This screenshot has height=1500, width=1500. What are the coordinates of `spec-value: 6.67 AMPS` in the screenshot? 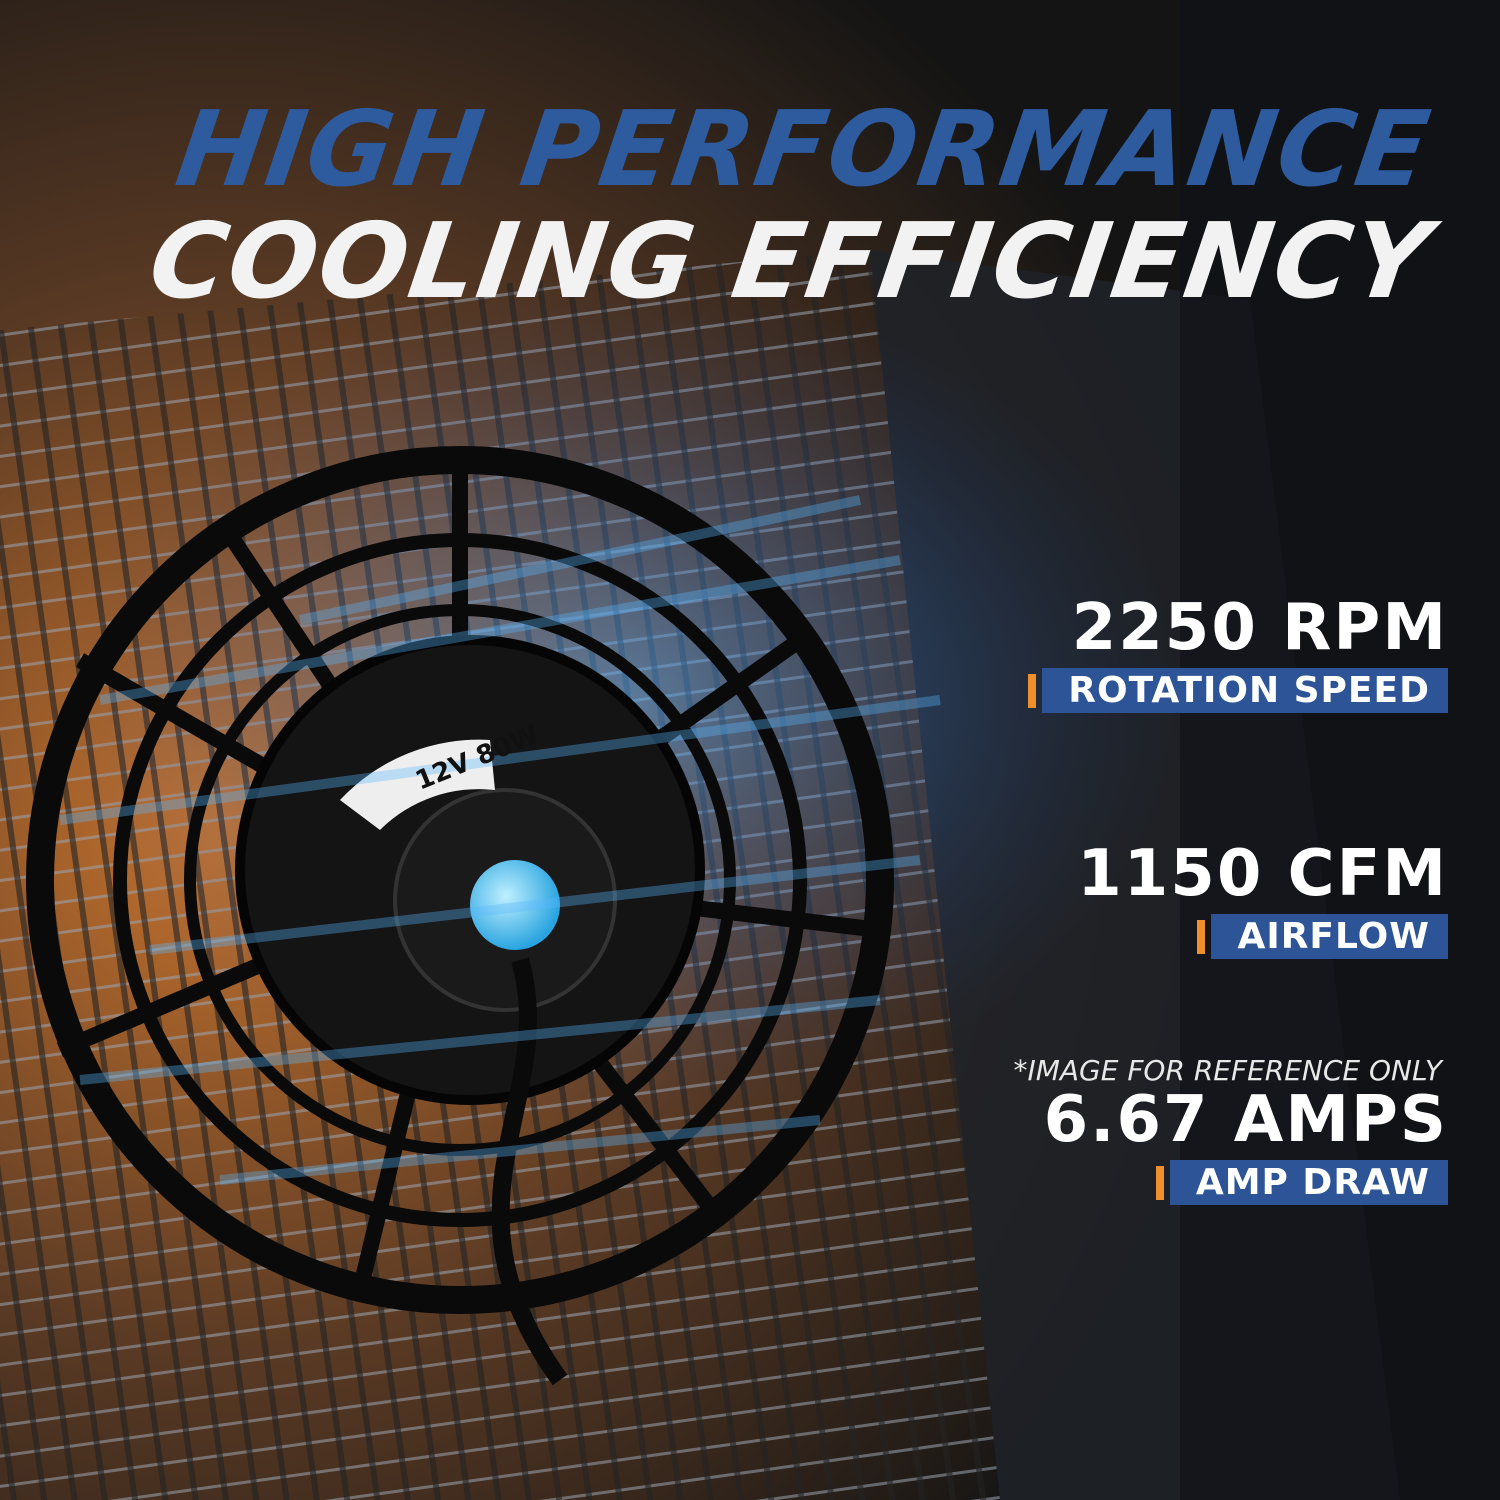 It's located at (1245, 1120).